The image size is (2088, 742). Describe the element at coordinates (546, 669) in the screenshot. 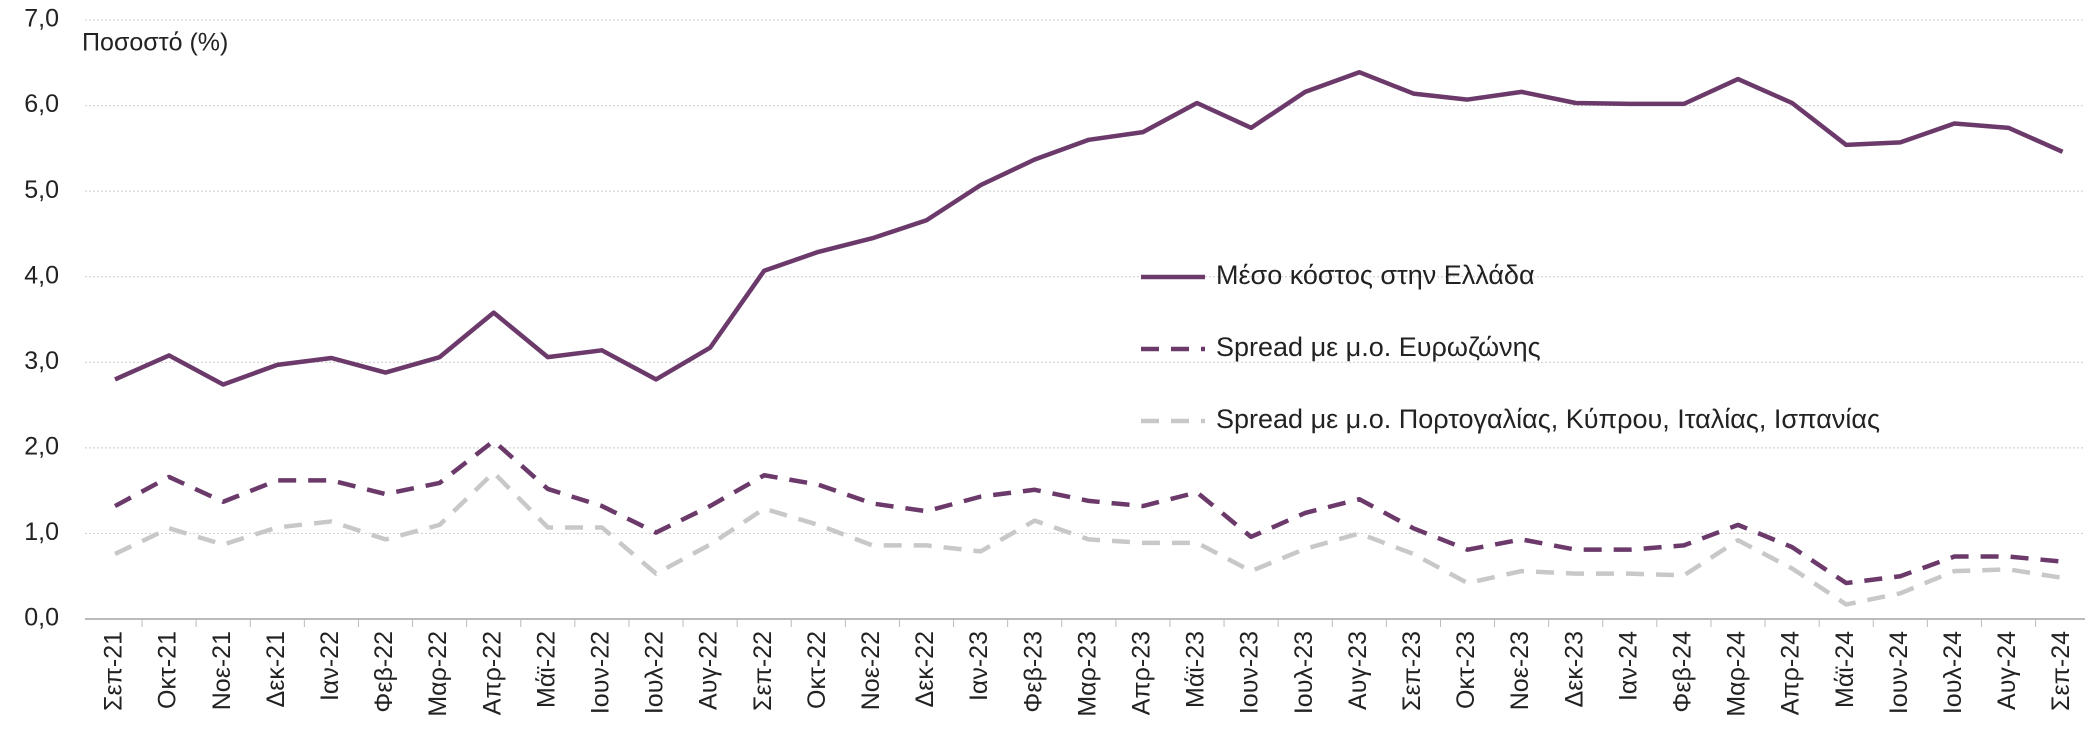

I see `x-tick-label: Μάϊ-22` at that location.